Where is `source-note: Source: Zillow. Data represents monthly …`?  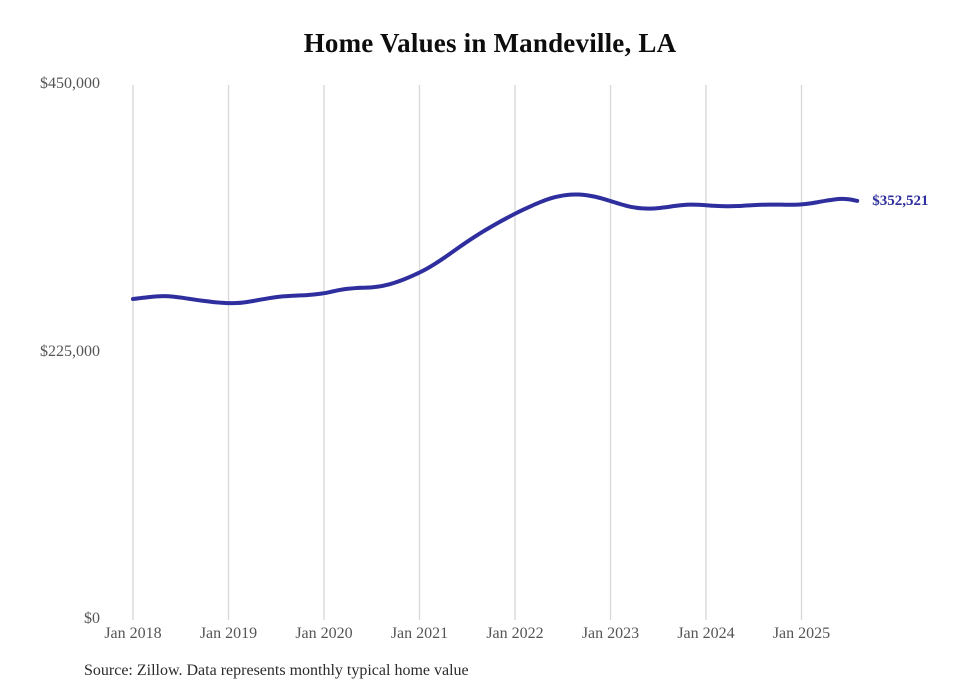
source-note: Source: Zillow. Data represents monthly … is located at coordinates (276, 670).